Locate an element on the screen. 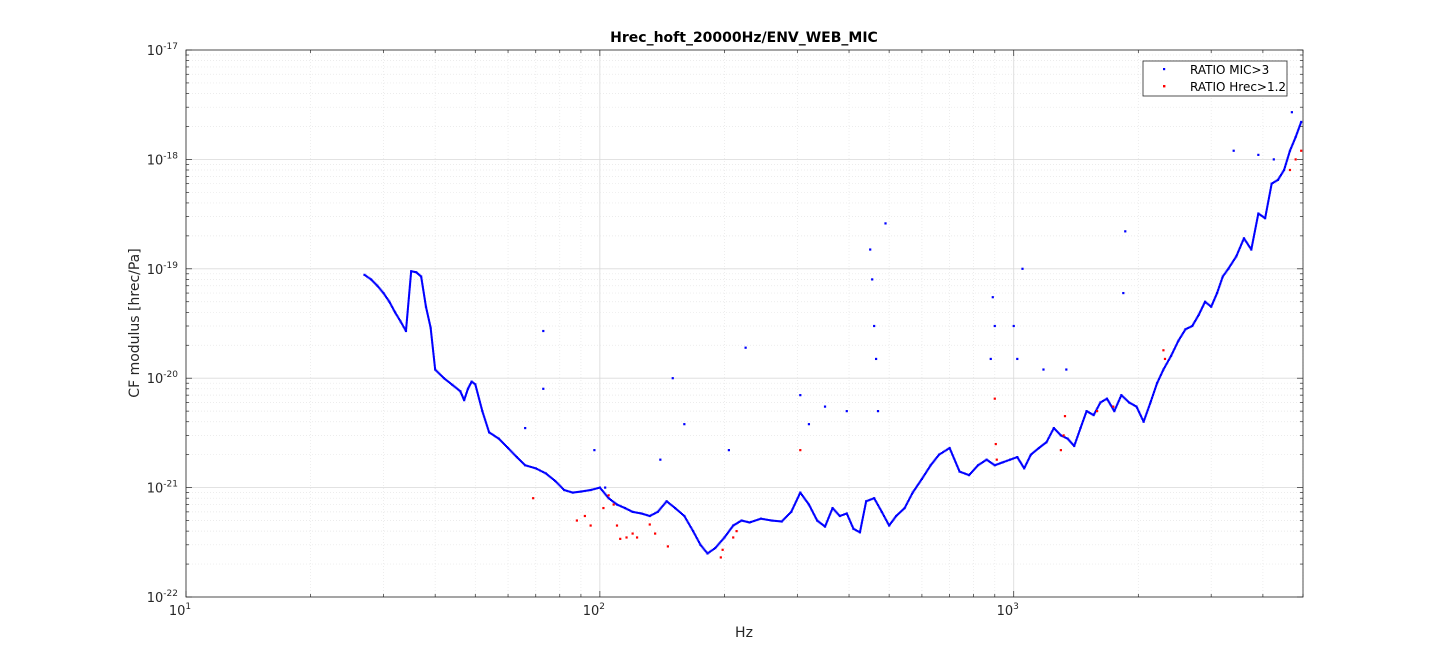 The width and height of the screenshot is (1440, 670). x-tick-label: 10² is located at coordinates (594, 610).